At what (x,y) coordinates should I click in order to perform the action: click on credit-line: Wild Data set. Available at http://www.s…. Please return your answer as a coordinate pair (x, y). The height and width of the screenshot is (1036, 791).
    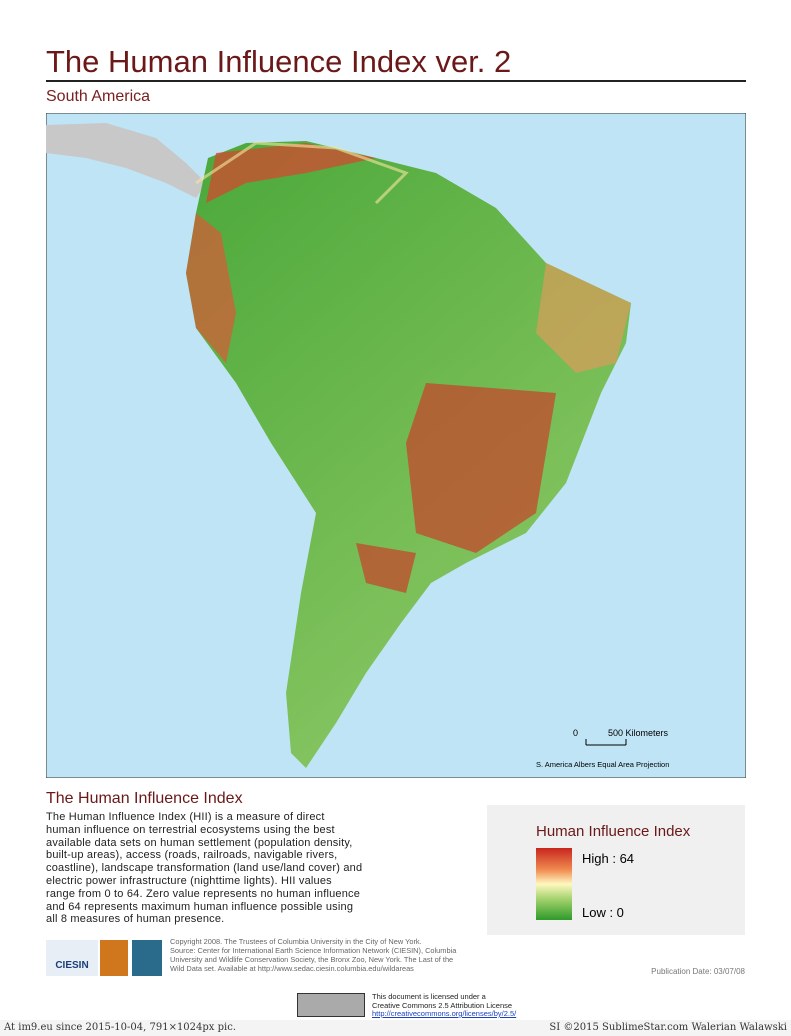
    Looking at the image, I should click on (292, 968).